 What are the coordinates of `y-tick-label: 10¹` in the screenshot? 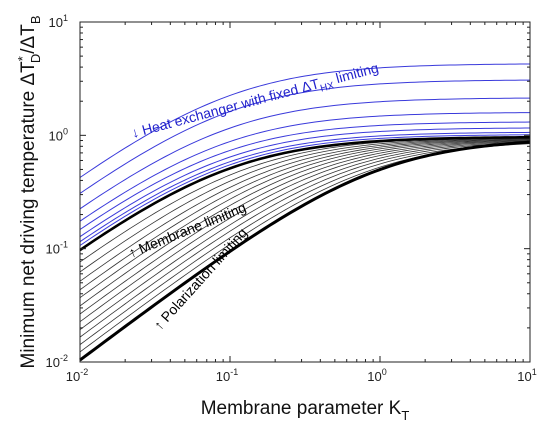 It's located at (58, 21).